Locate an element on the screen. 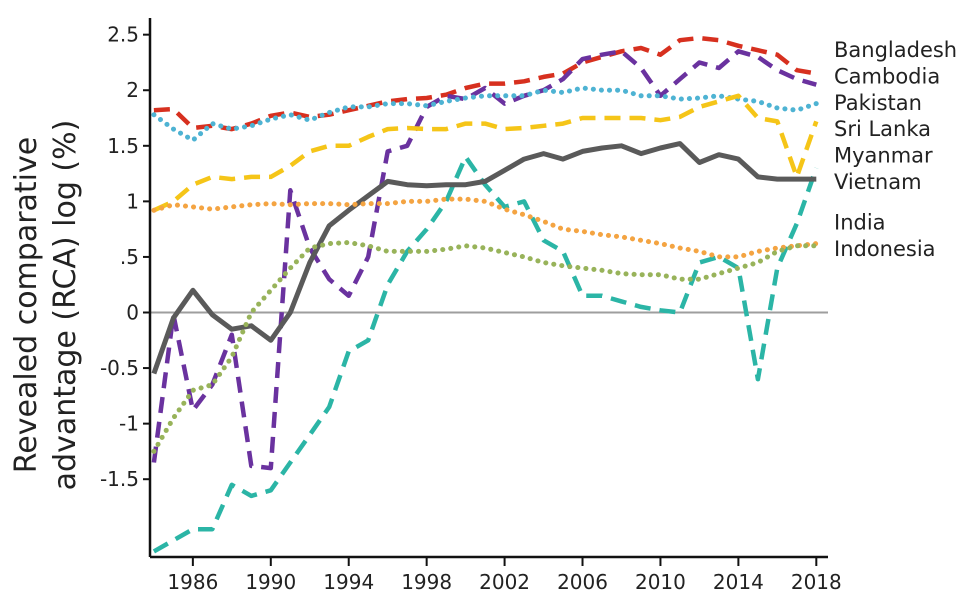 The height and width of the screenshot is (610, 974). legend-label-bangladesh: Bangladesh is located at coordinates (895, 50).